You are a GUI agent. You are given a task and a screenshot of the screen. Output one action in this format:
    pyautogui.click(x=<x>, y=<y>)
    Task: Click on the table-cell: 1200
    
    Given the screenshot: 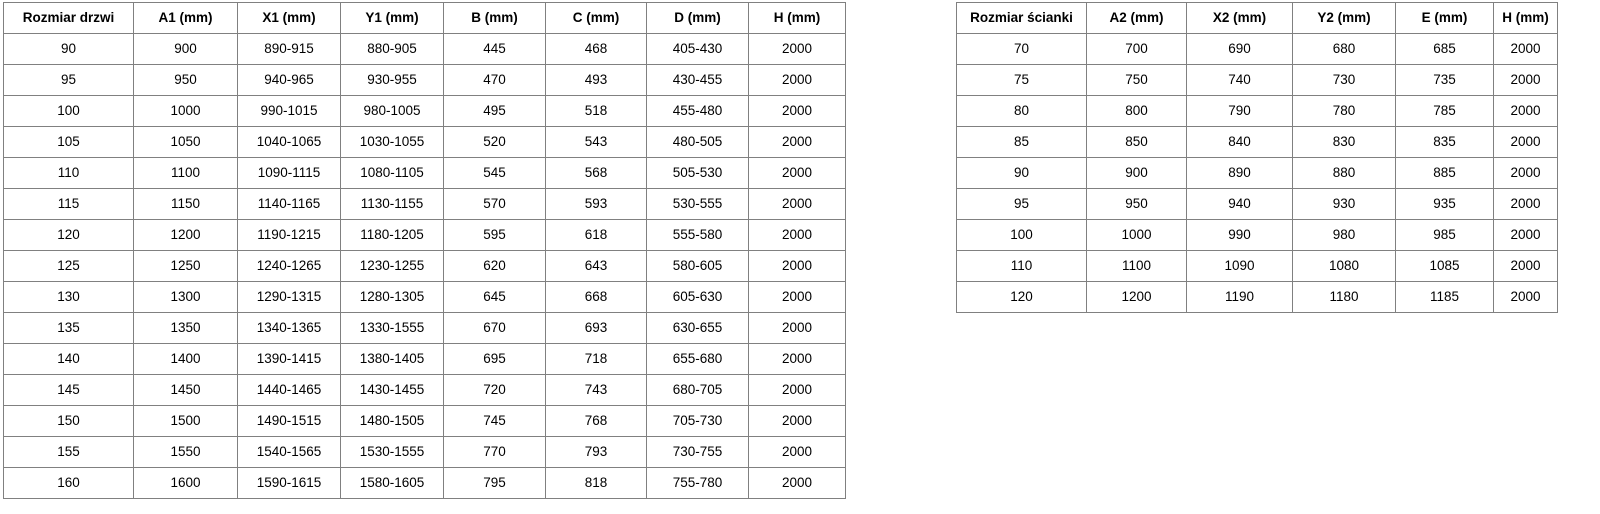 What is the action you would take?
    pyautogui.click(x=185, y=235)
    